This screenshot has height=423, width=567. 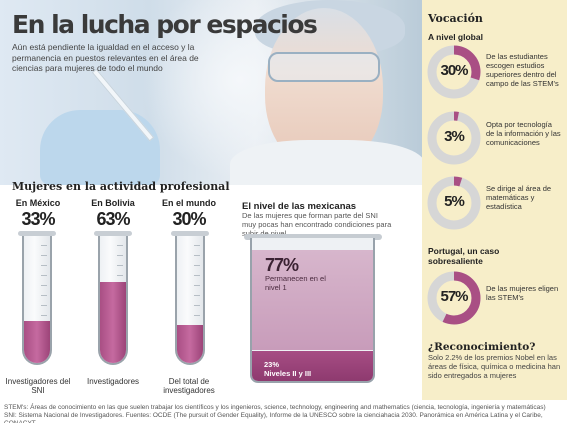 What do you see at coordinates (113, 381) in the screenshot?
I see `column-caption: Investigadores` at bounding box center [113, 381].